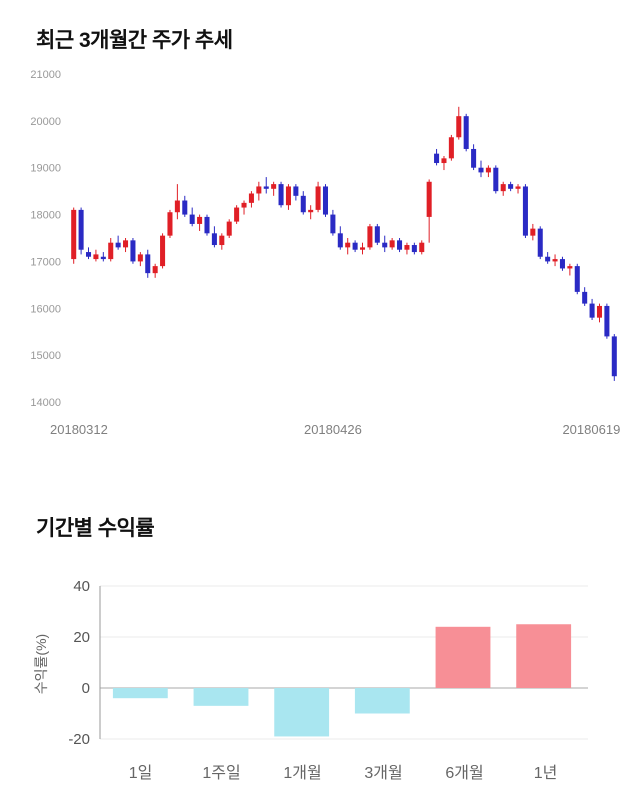 The width and height of the screenshot is (640, 810). Describe the element at coordinates (45, 309) in the screenshot. I see `svg-text: 16000` at that location.